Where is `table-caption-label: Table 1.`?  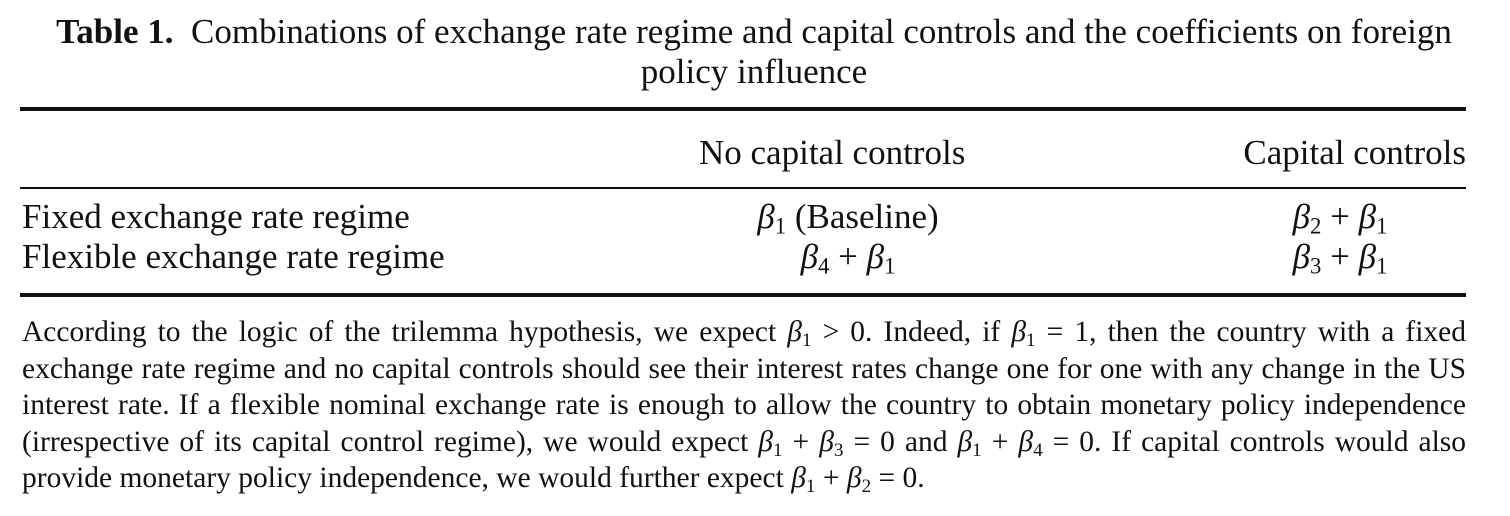 table-caption-label: Table 1. is located at coordinates (115, 31).